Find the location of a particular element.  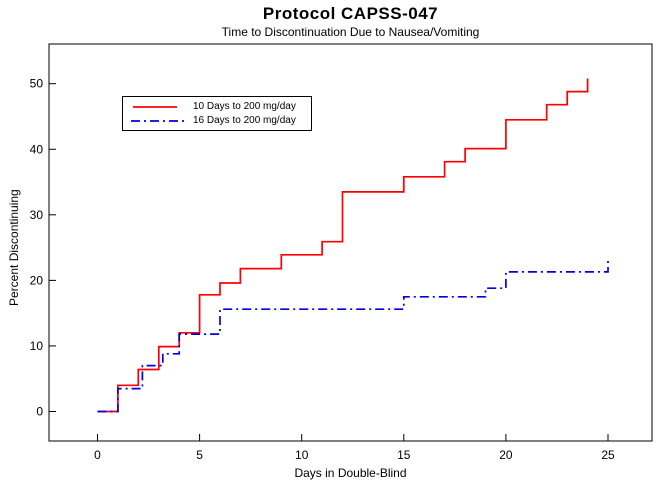

chart-title: Protocol CAPSS-047 is located at coordinates (350, 13).